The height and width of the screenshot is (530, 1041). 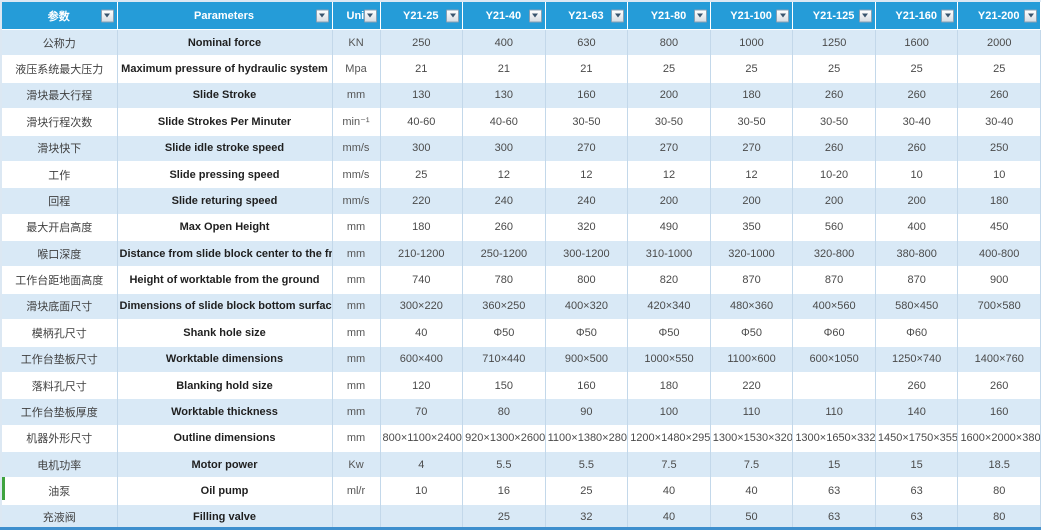 I want to click on param-zh-cell: 模柄孔尺寸, so click(x=60, y=332).